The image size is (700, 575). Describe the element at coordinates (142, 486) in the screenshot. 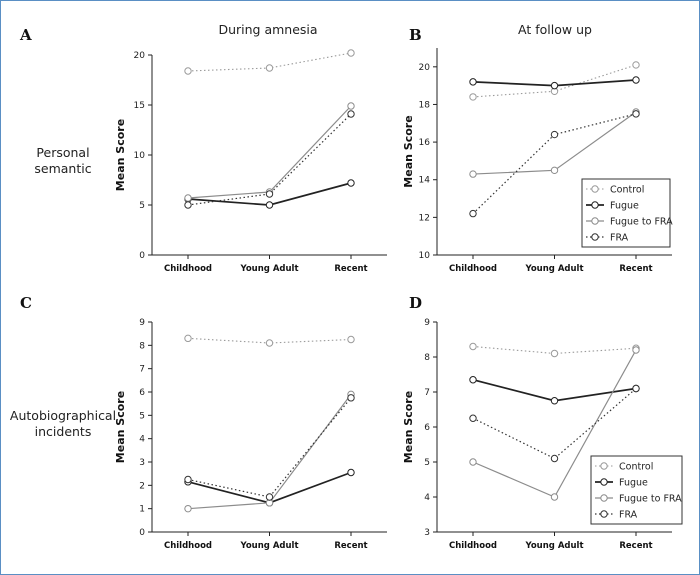

I see `y-tick-label: 2` at that location.